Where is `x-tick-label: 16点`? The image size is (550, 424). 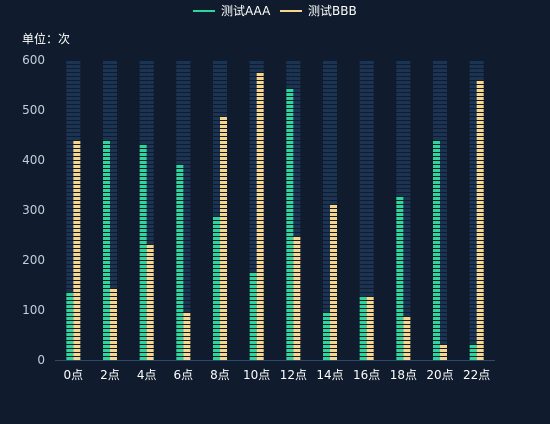
x-tick-label: 16点 is located at coordinates (366, 375).